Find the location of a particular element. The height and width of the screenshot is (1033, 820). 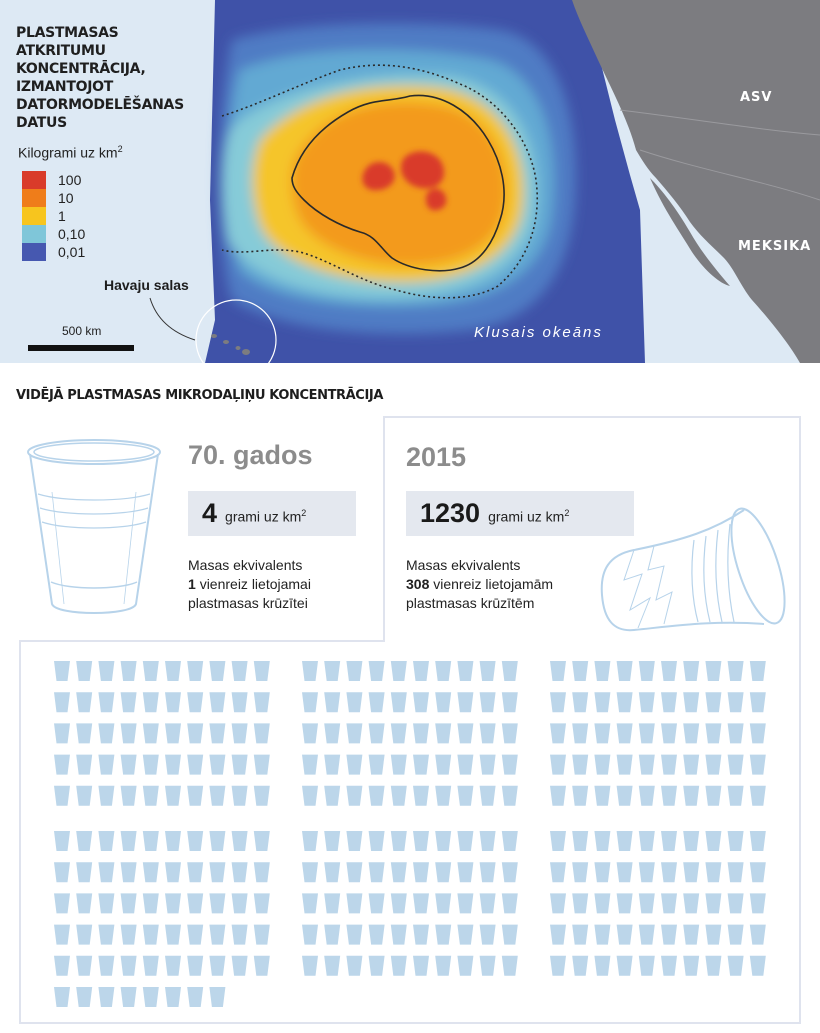

present-period: 2015 is located at coordinates (436, 457).